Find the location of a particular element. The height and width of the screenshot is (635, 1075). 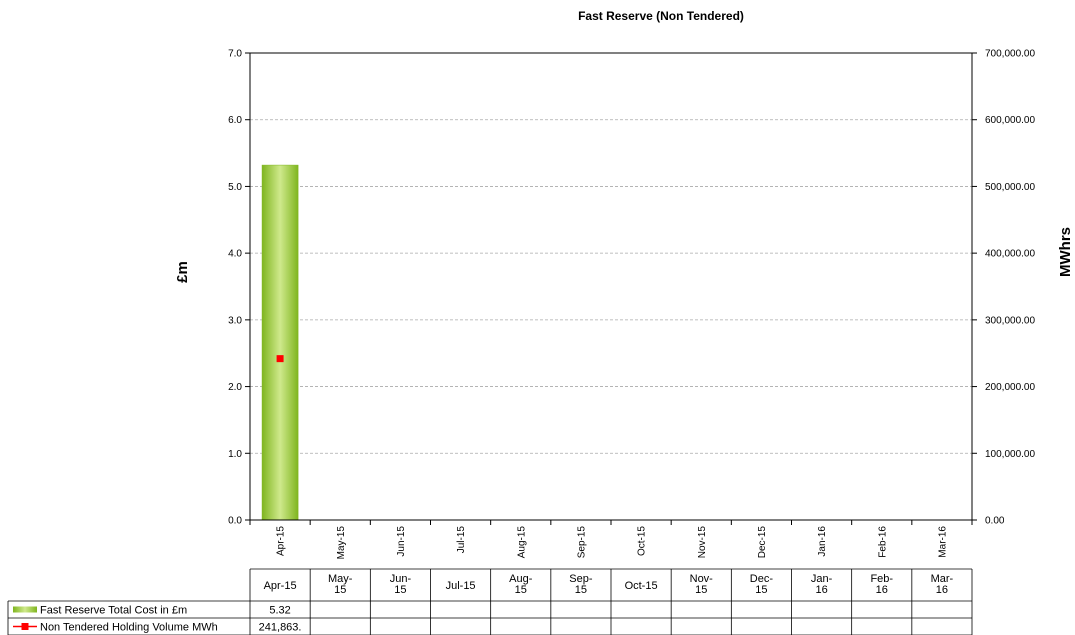

table-header-cell: Jul-15 is located at coordinates (461, 586).